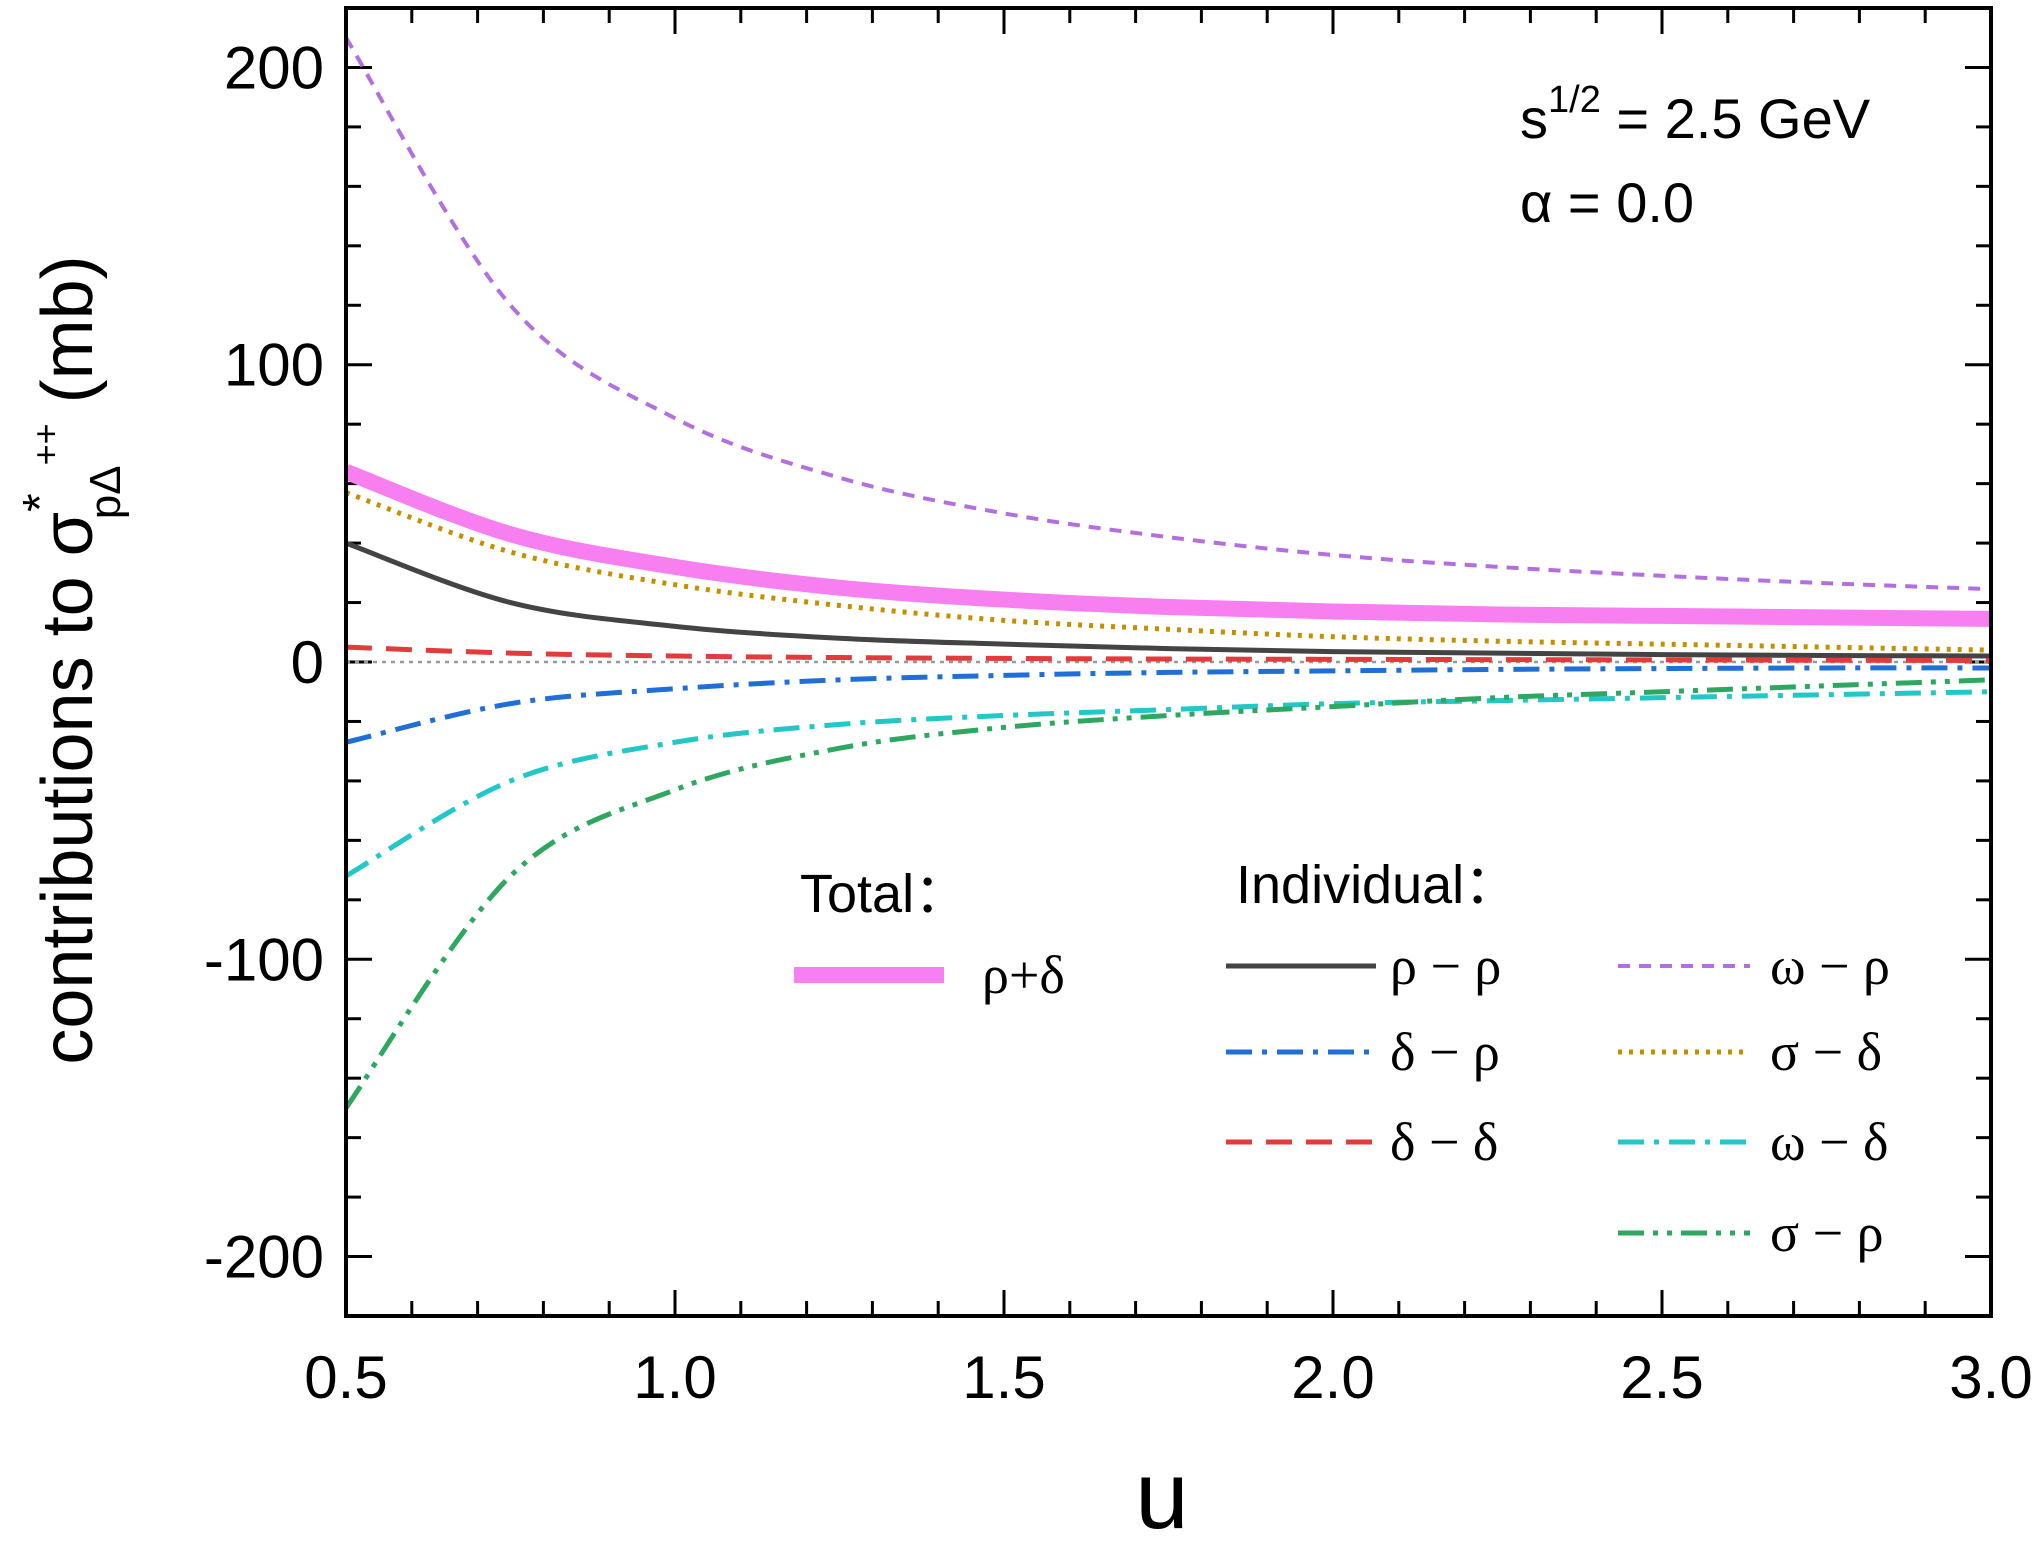  What do you see at coordinates (884, 894) in the screenshot?
I see `legend-total-heading: Total：` at bounding box center [884, 894].